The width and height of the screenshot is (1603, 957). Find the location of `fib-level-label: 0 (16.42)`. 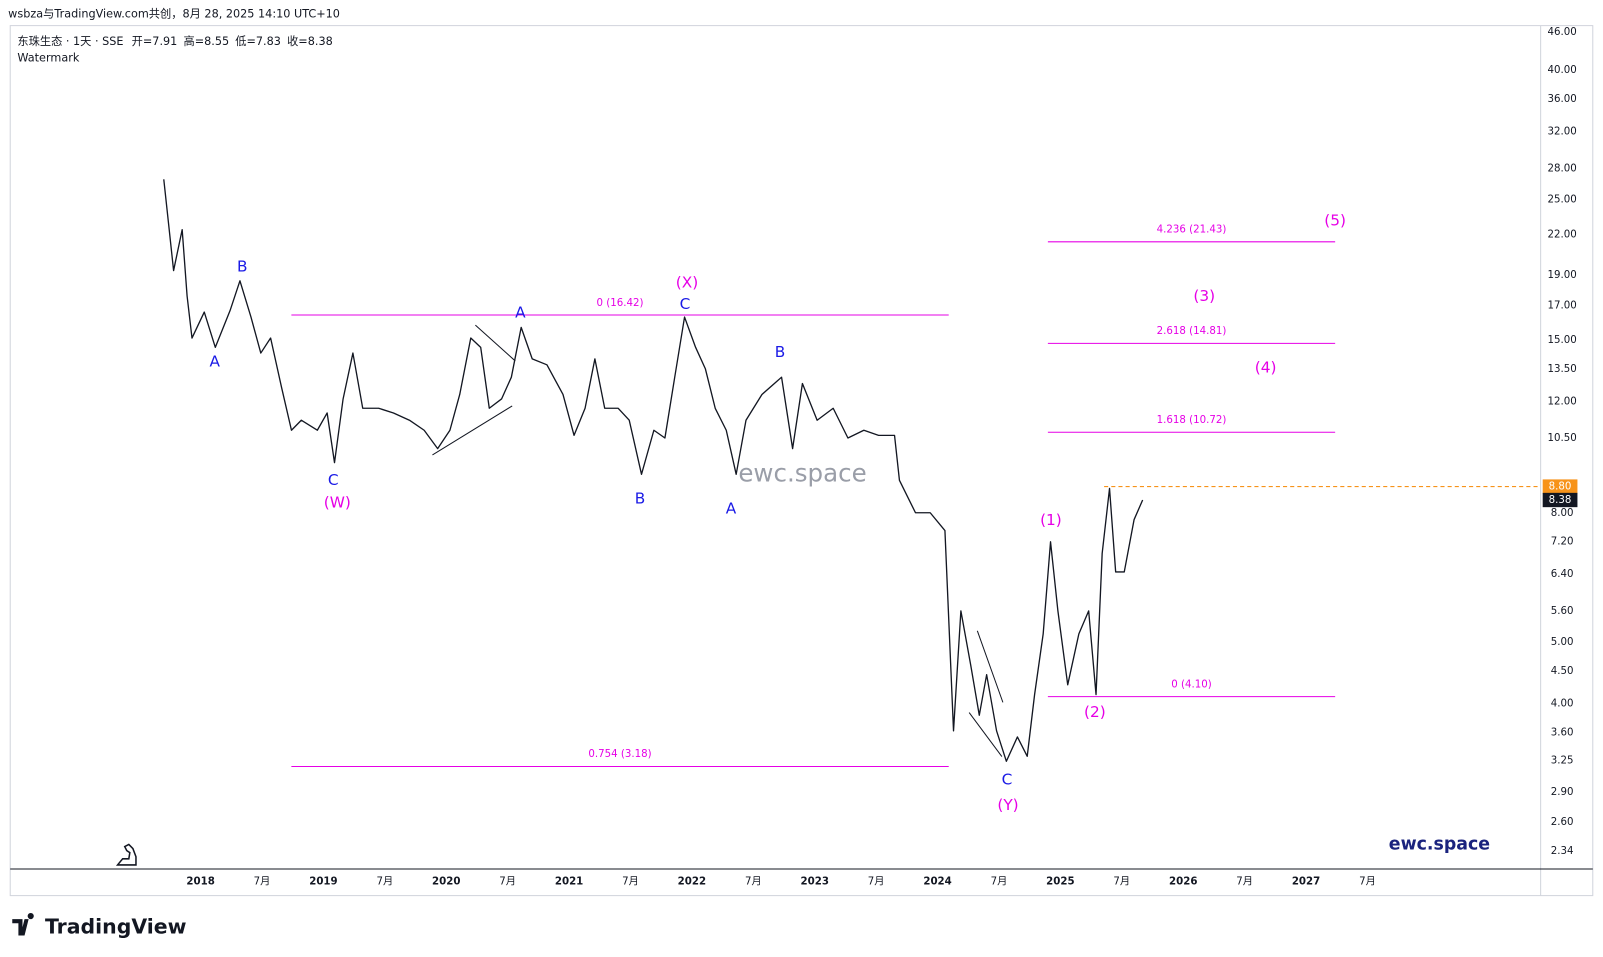

fib-level-label: 0 (16.42) is located at coordinates (620, 303).